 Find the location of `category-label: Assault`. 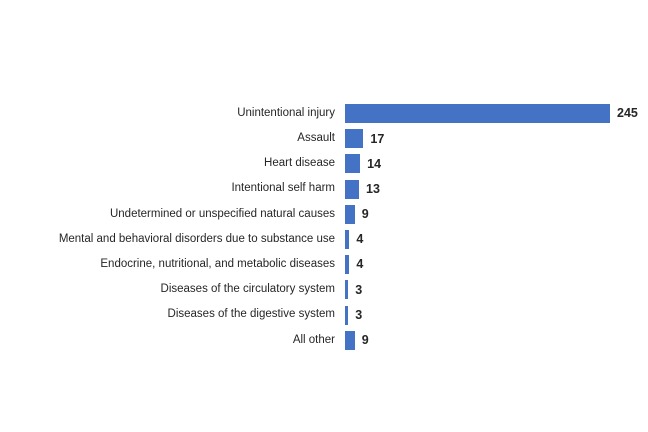

category-label: Assault is located at coordinates (316, 138).